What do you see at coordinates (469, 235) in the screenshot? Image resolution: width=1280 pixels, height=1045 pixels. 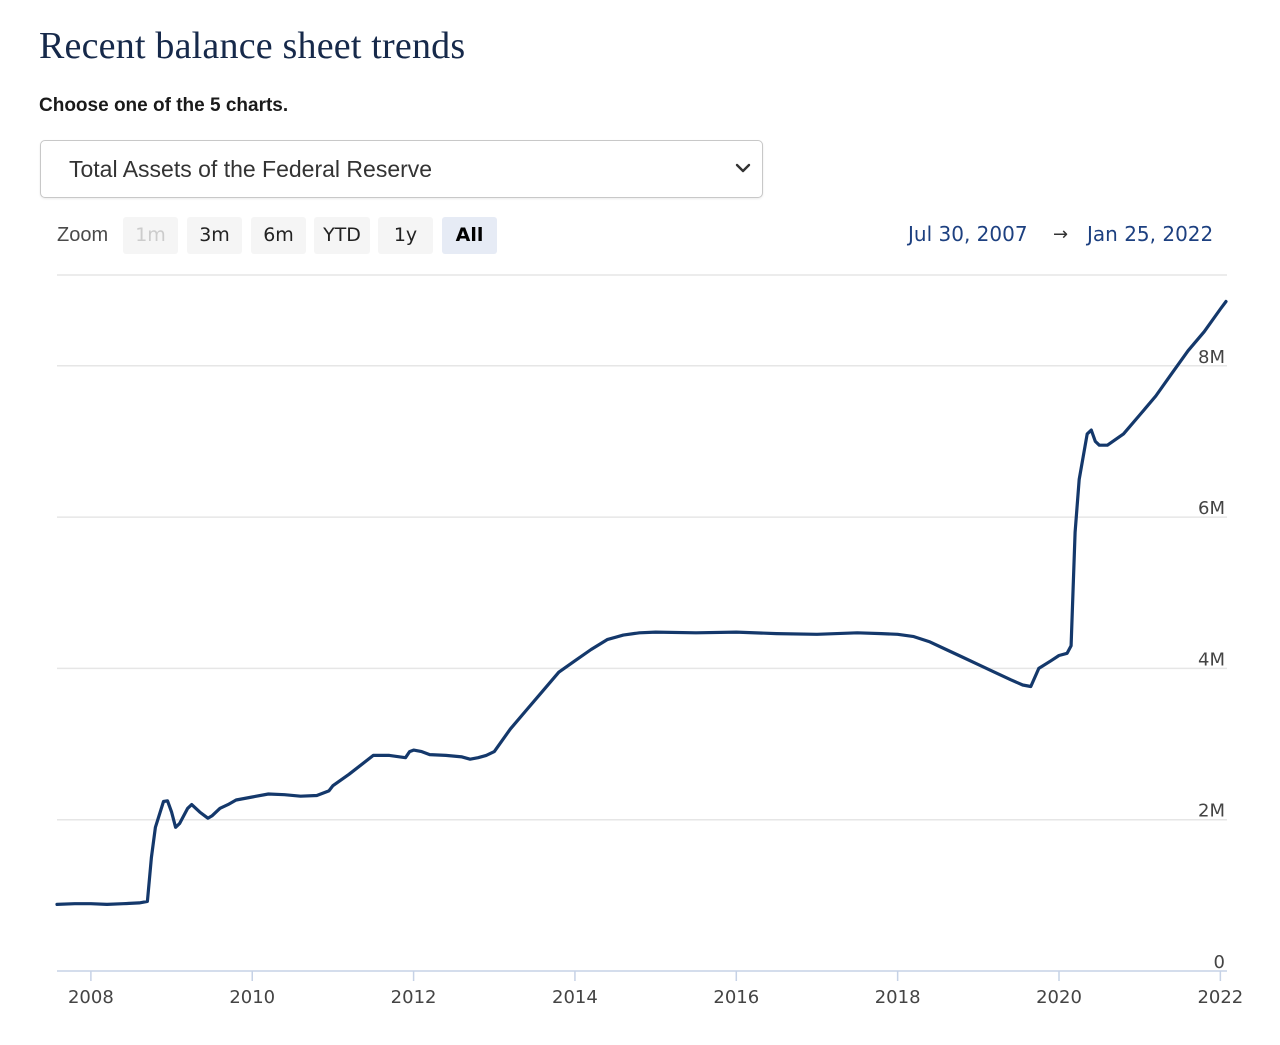 I see `zoom-all-button: All` at bounding box center [469, 235].